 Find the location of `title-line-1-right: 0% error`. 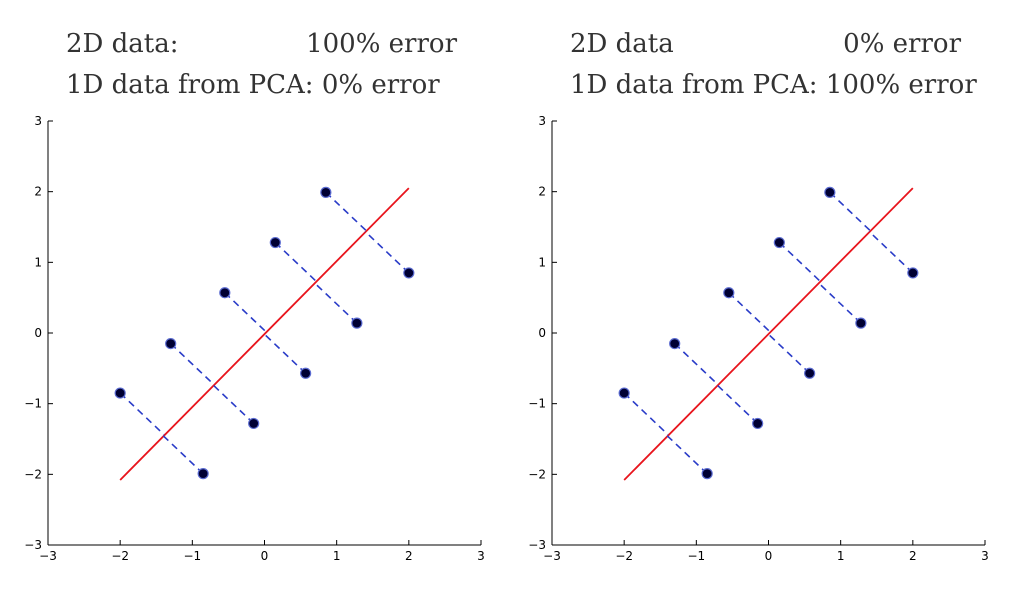

title-line-1-right: 0% error is located at coordinates (902, 44).